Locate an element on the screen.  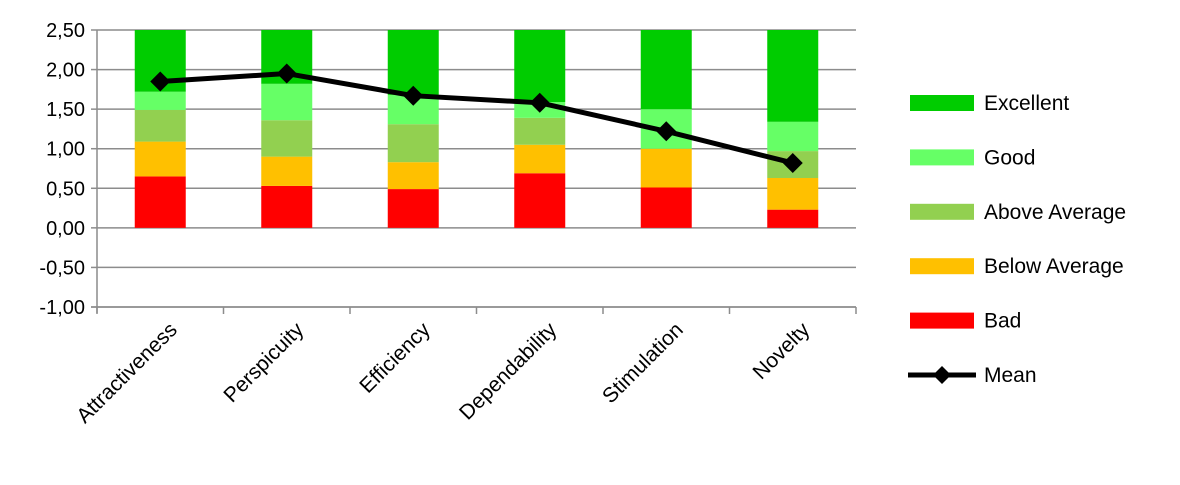
legend-label: Below Average is located at coordinates (1054, 266).